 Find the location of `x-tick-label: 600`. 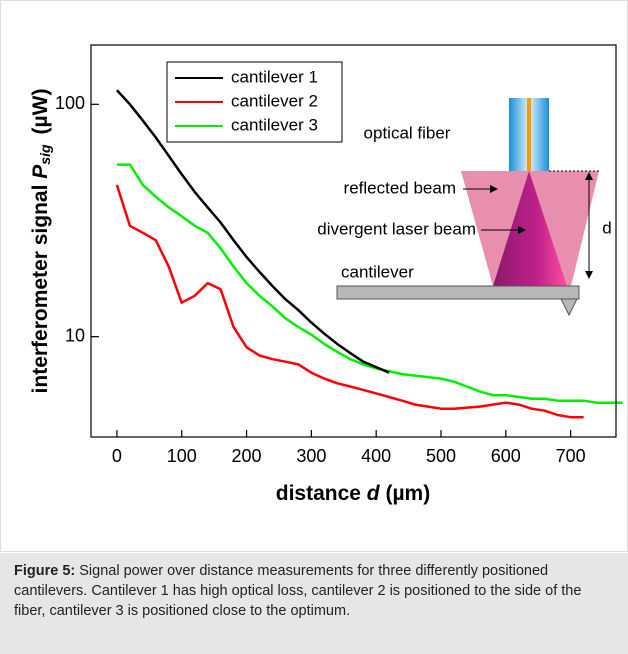

x-tick-label: 600 is located at coordinates (506, 456).